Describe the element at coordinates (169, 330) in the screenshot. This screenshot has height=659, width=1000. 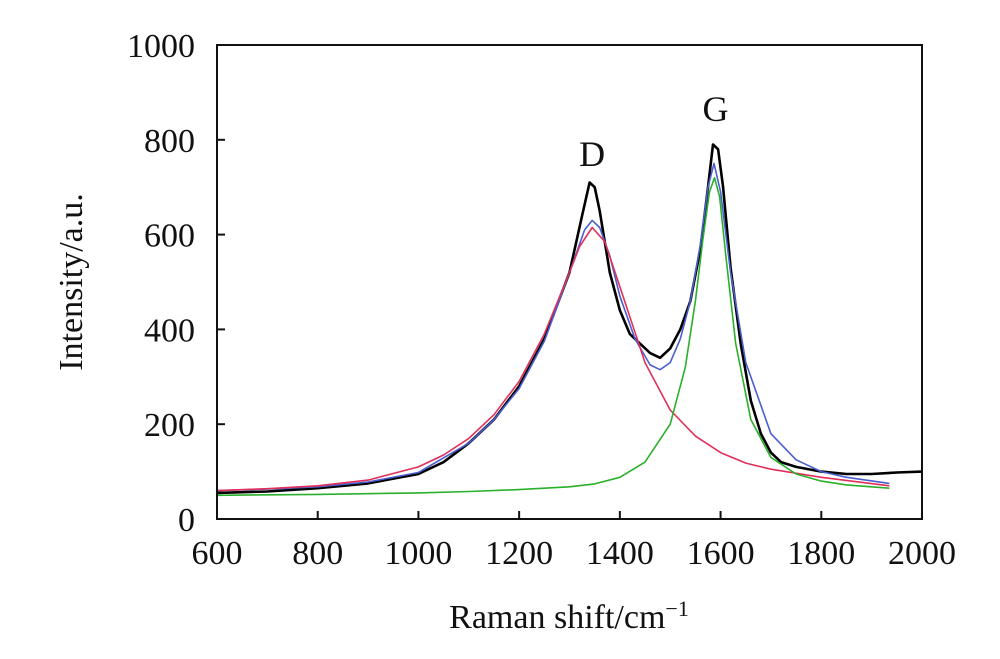
I see `y-tick-label: 400` at that location.